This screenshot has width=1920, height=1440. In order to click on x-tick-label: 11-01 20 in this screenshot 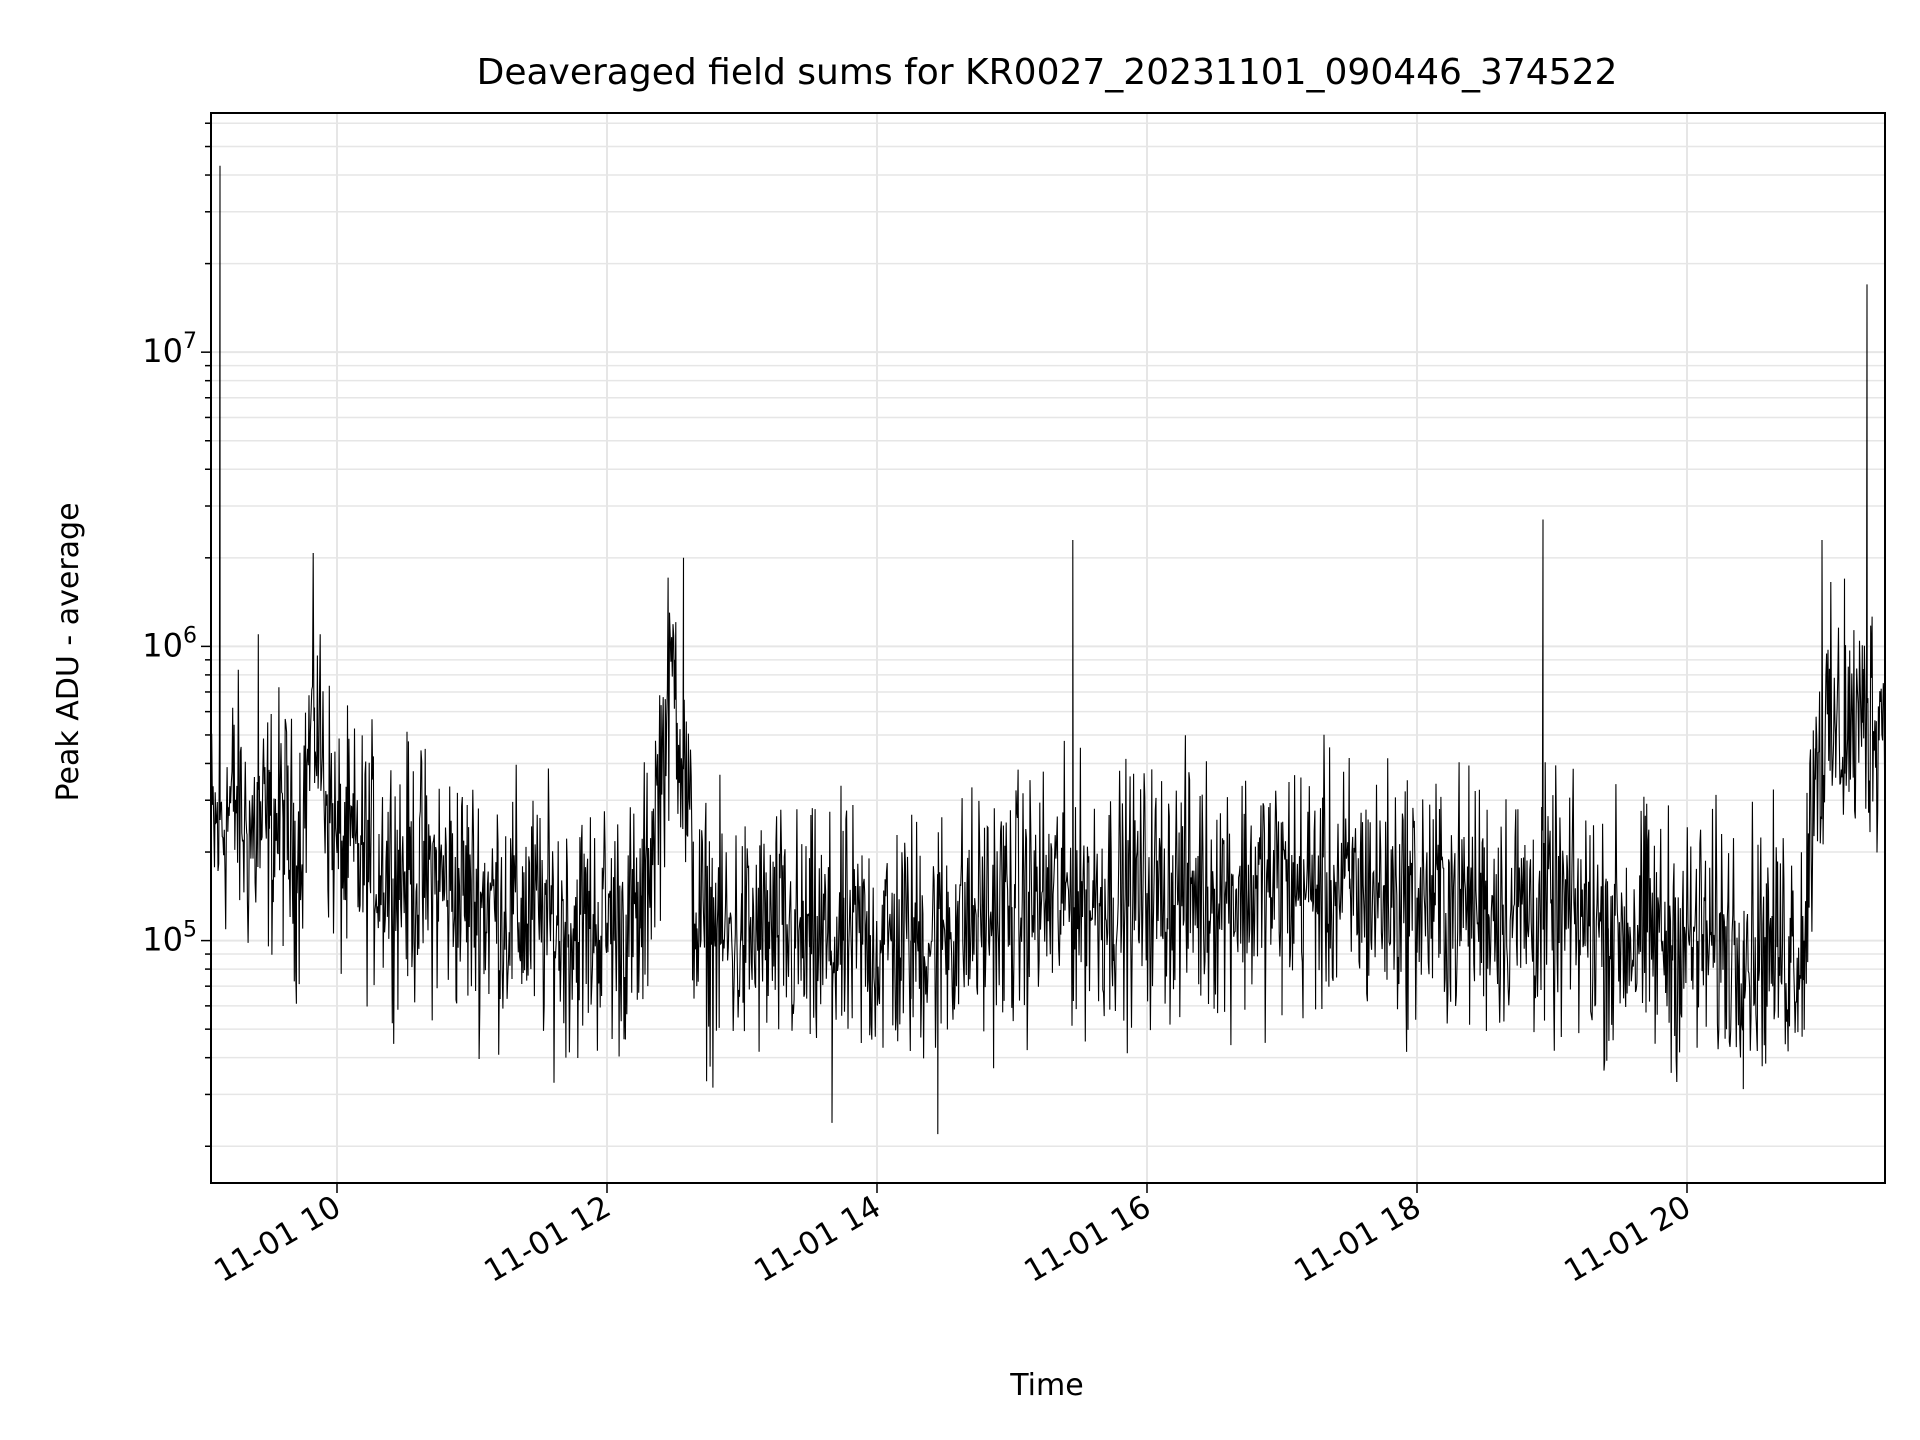, I will do `click(1627, 1239)`.